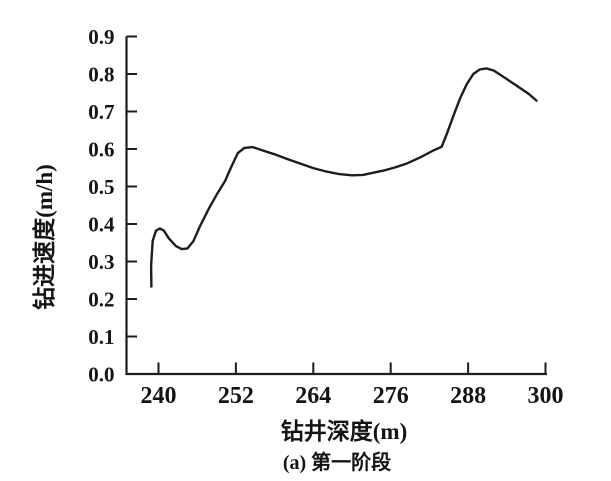 This screenshot has width=611, height=481. I want to click on x-tick-label: 252, so click(236, 396).